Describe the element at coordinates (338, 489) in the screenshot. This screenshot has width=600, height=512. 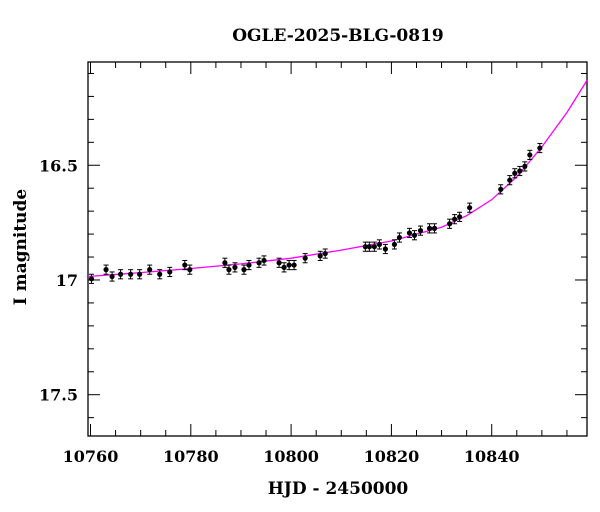
I see `x-axis-label: HJD - 2450000` at that location.